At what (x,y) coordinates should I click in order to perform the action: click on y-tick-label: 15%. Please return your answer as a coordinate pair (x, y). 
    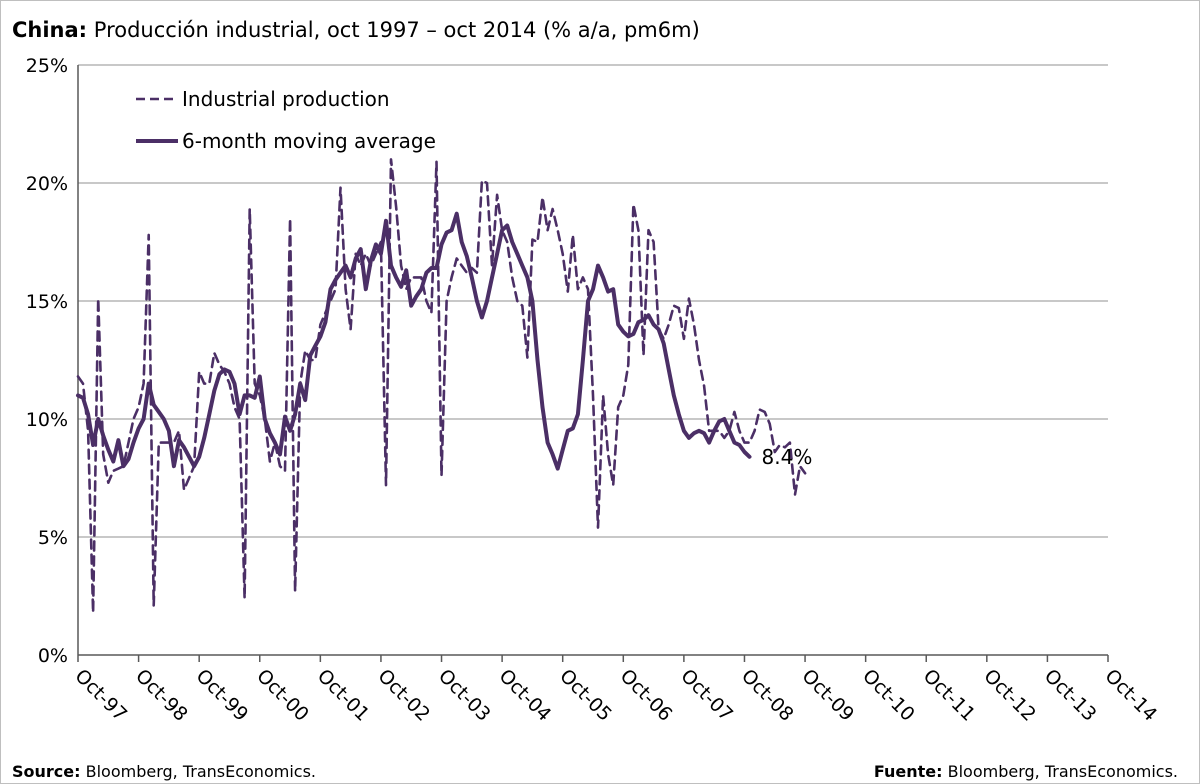
    Looking at the image, I should click on (47, 302).